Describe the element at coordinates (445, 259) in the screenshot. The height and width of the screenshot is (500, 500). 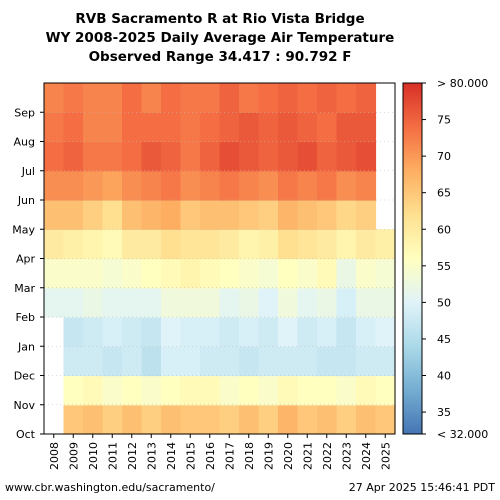
I see `colorbar: 35 40 45 50 55 60 65 70 75 > 80.000 < 32.000` at that location.